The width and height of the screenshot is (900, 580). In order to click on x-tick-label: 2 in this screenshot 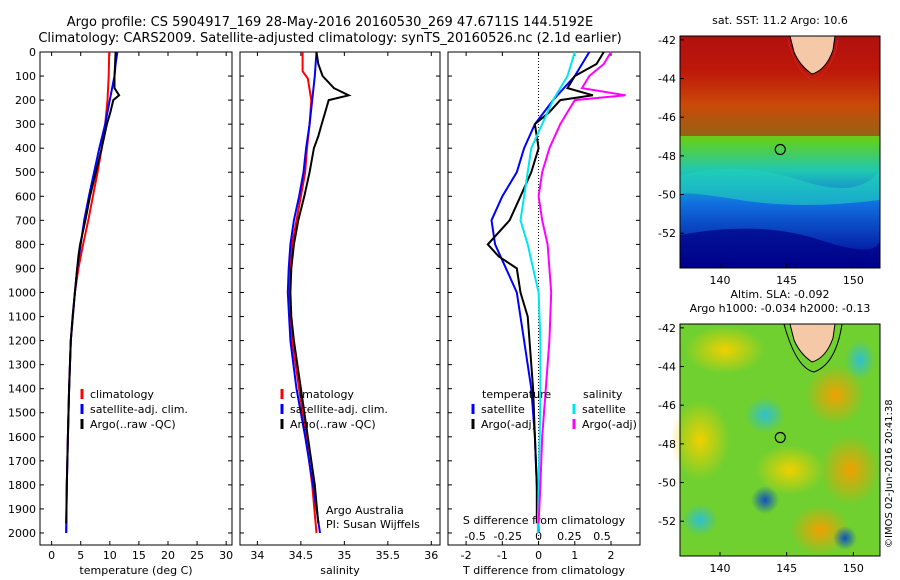, I will do `click(611, 555)`.